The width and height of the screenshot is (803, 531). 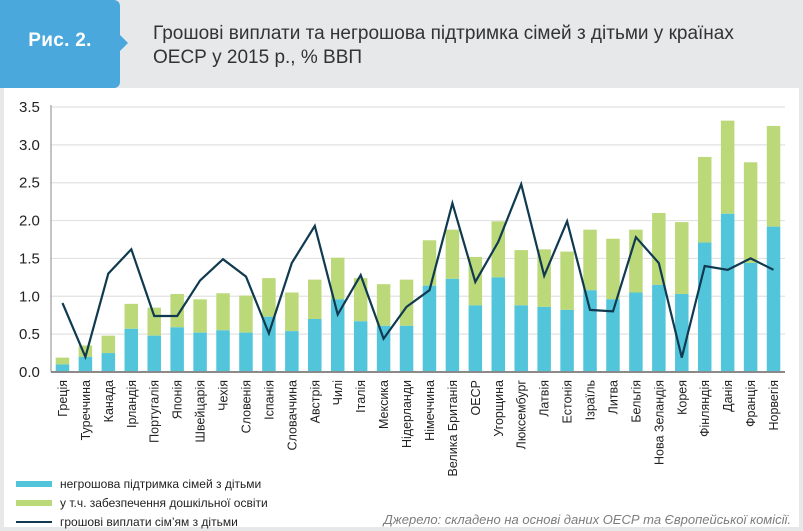 What do you see at coordinates (29, 258) in the screenshot?
I see `y-tick-label: 1.5` at bounding box center [29, 258].